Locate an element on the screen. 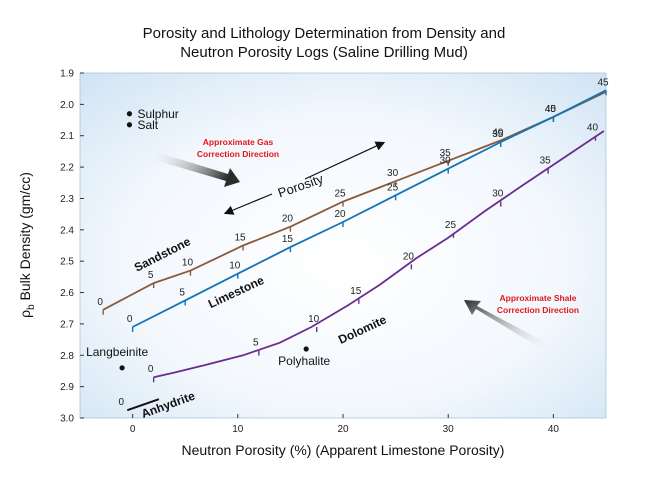 This screenshot has width=648, height=484. series-limestone-porosity-15: 15 is located at coordinates (288, 239).